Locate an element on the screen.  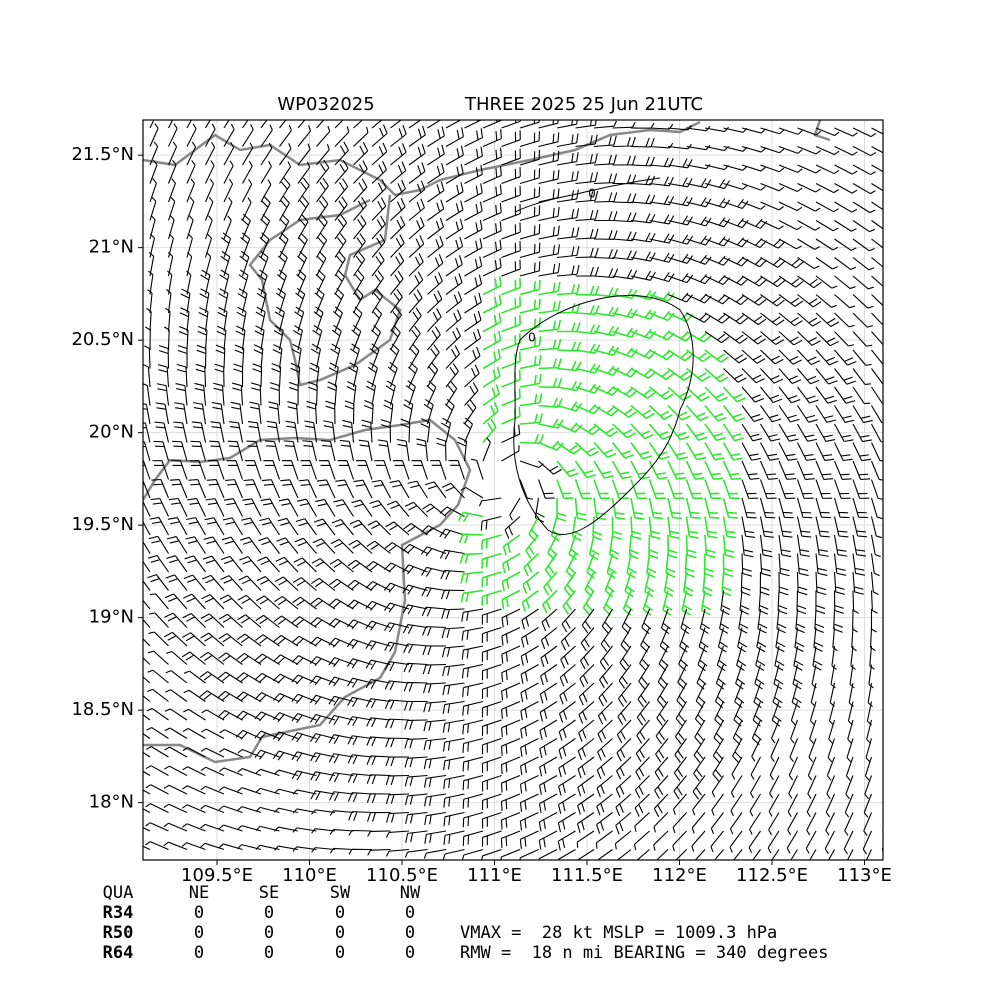
contour-line is located at coordinates (587, 195).